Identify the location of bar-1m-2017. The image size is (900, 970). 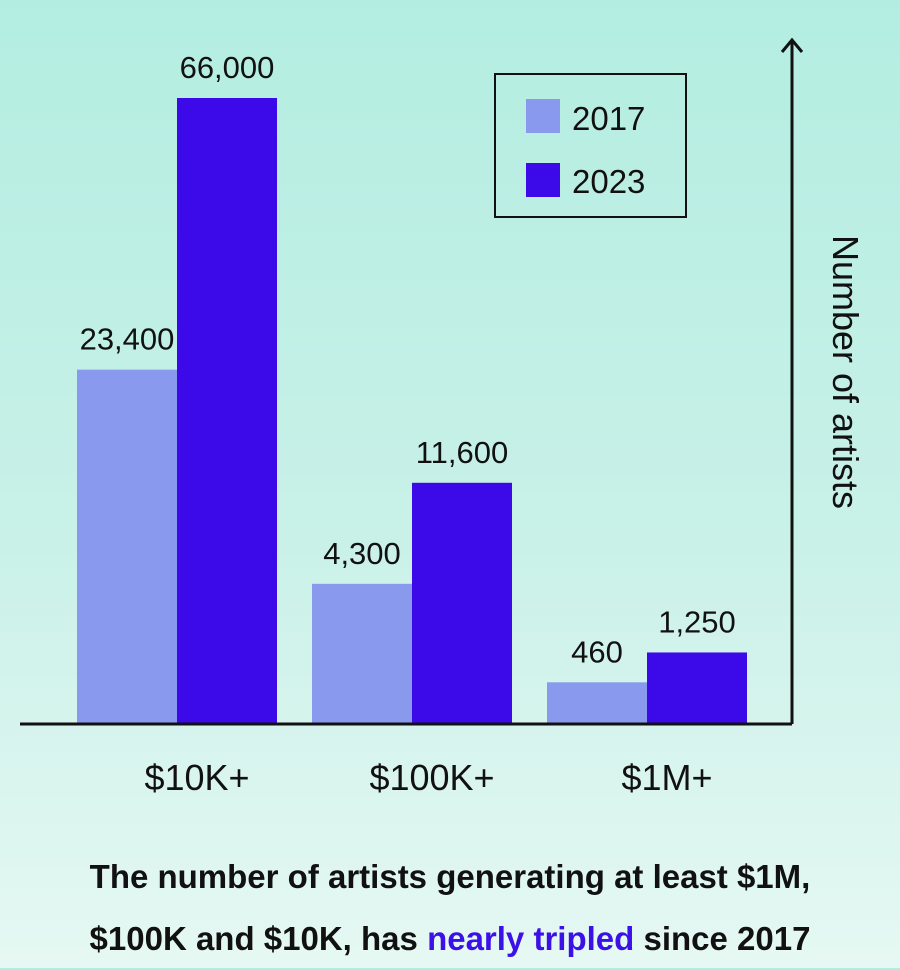
(597, 702).